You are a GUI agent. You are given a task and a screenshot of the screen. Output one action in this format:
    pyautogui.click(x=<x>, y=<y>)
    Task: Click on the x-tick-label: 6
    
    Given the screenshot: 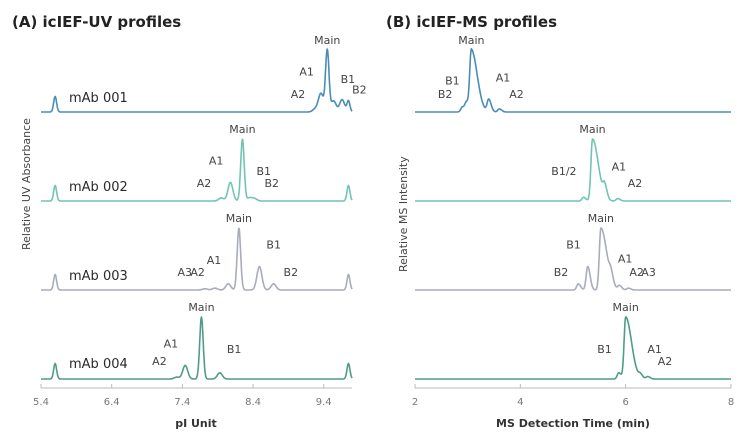 What is the action you would take?
    pyautogui.click(x=625, y=402)
    